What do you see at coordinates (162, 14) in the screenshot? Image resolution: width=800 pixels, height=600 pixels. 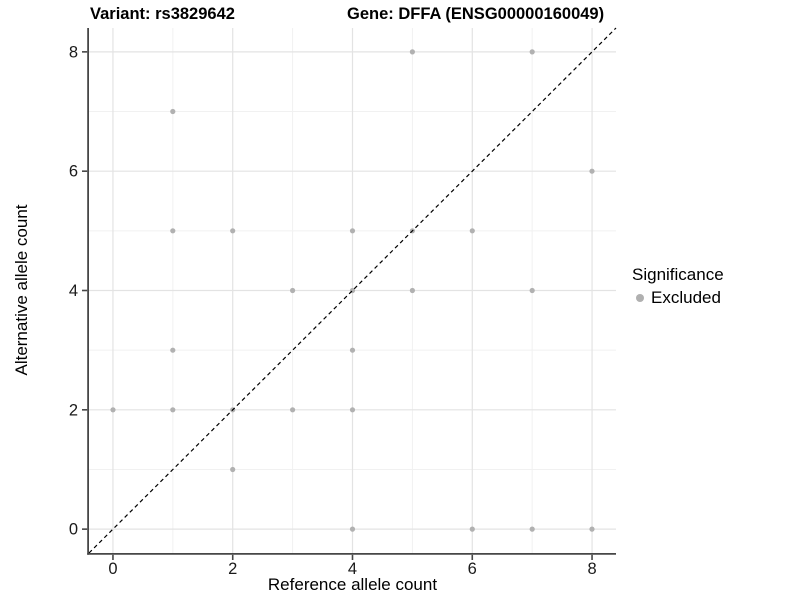 I see `plot-title-variant: Variant: rs3829642` at bounding box center [162, 14].